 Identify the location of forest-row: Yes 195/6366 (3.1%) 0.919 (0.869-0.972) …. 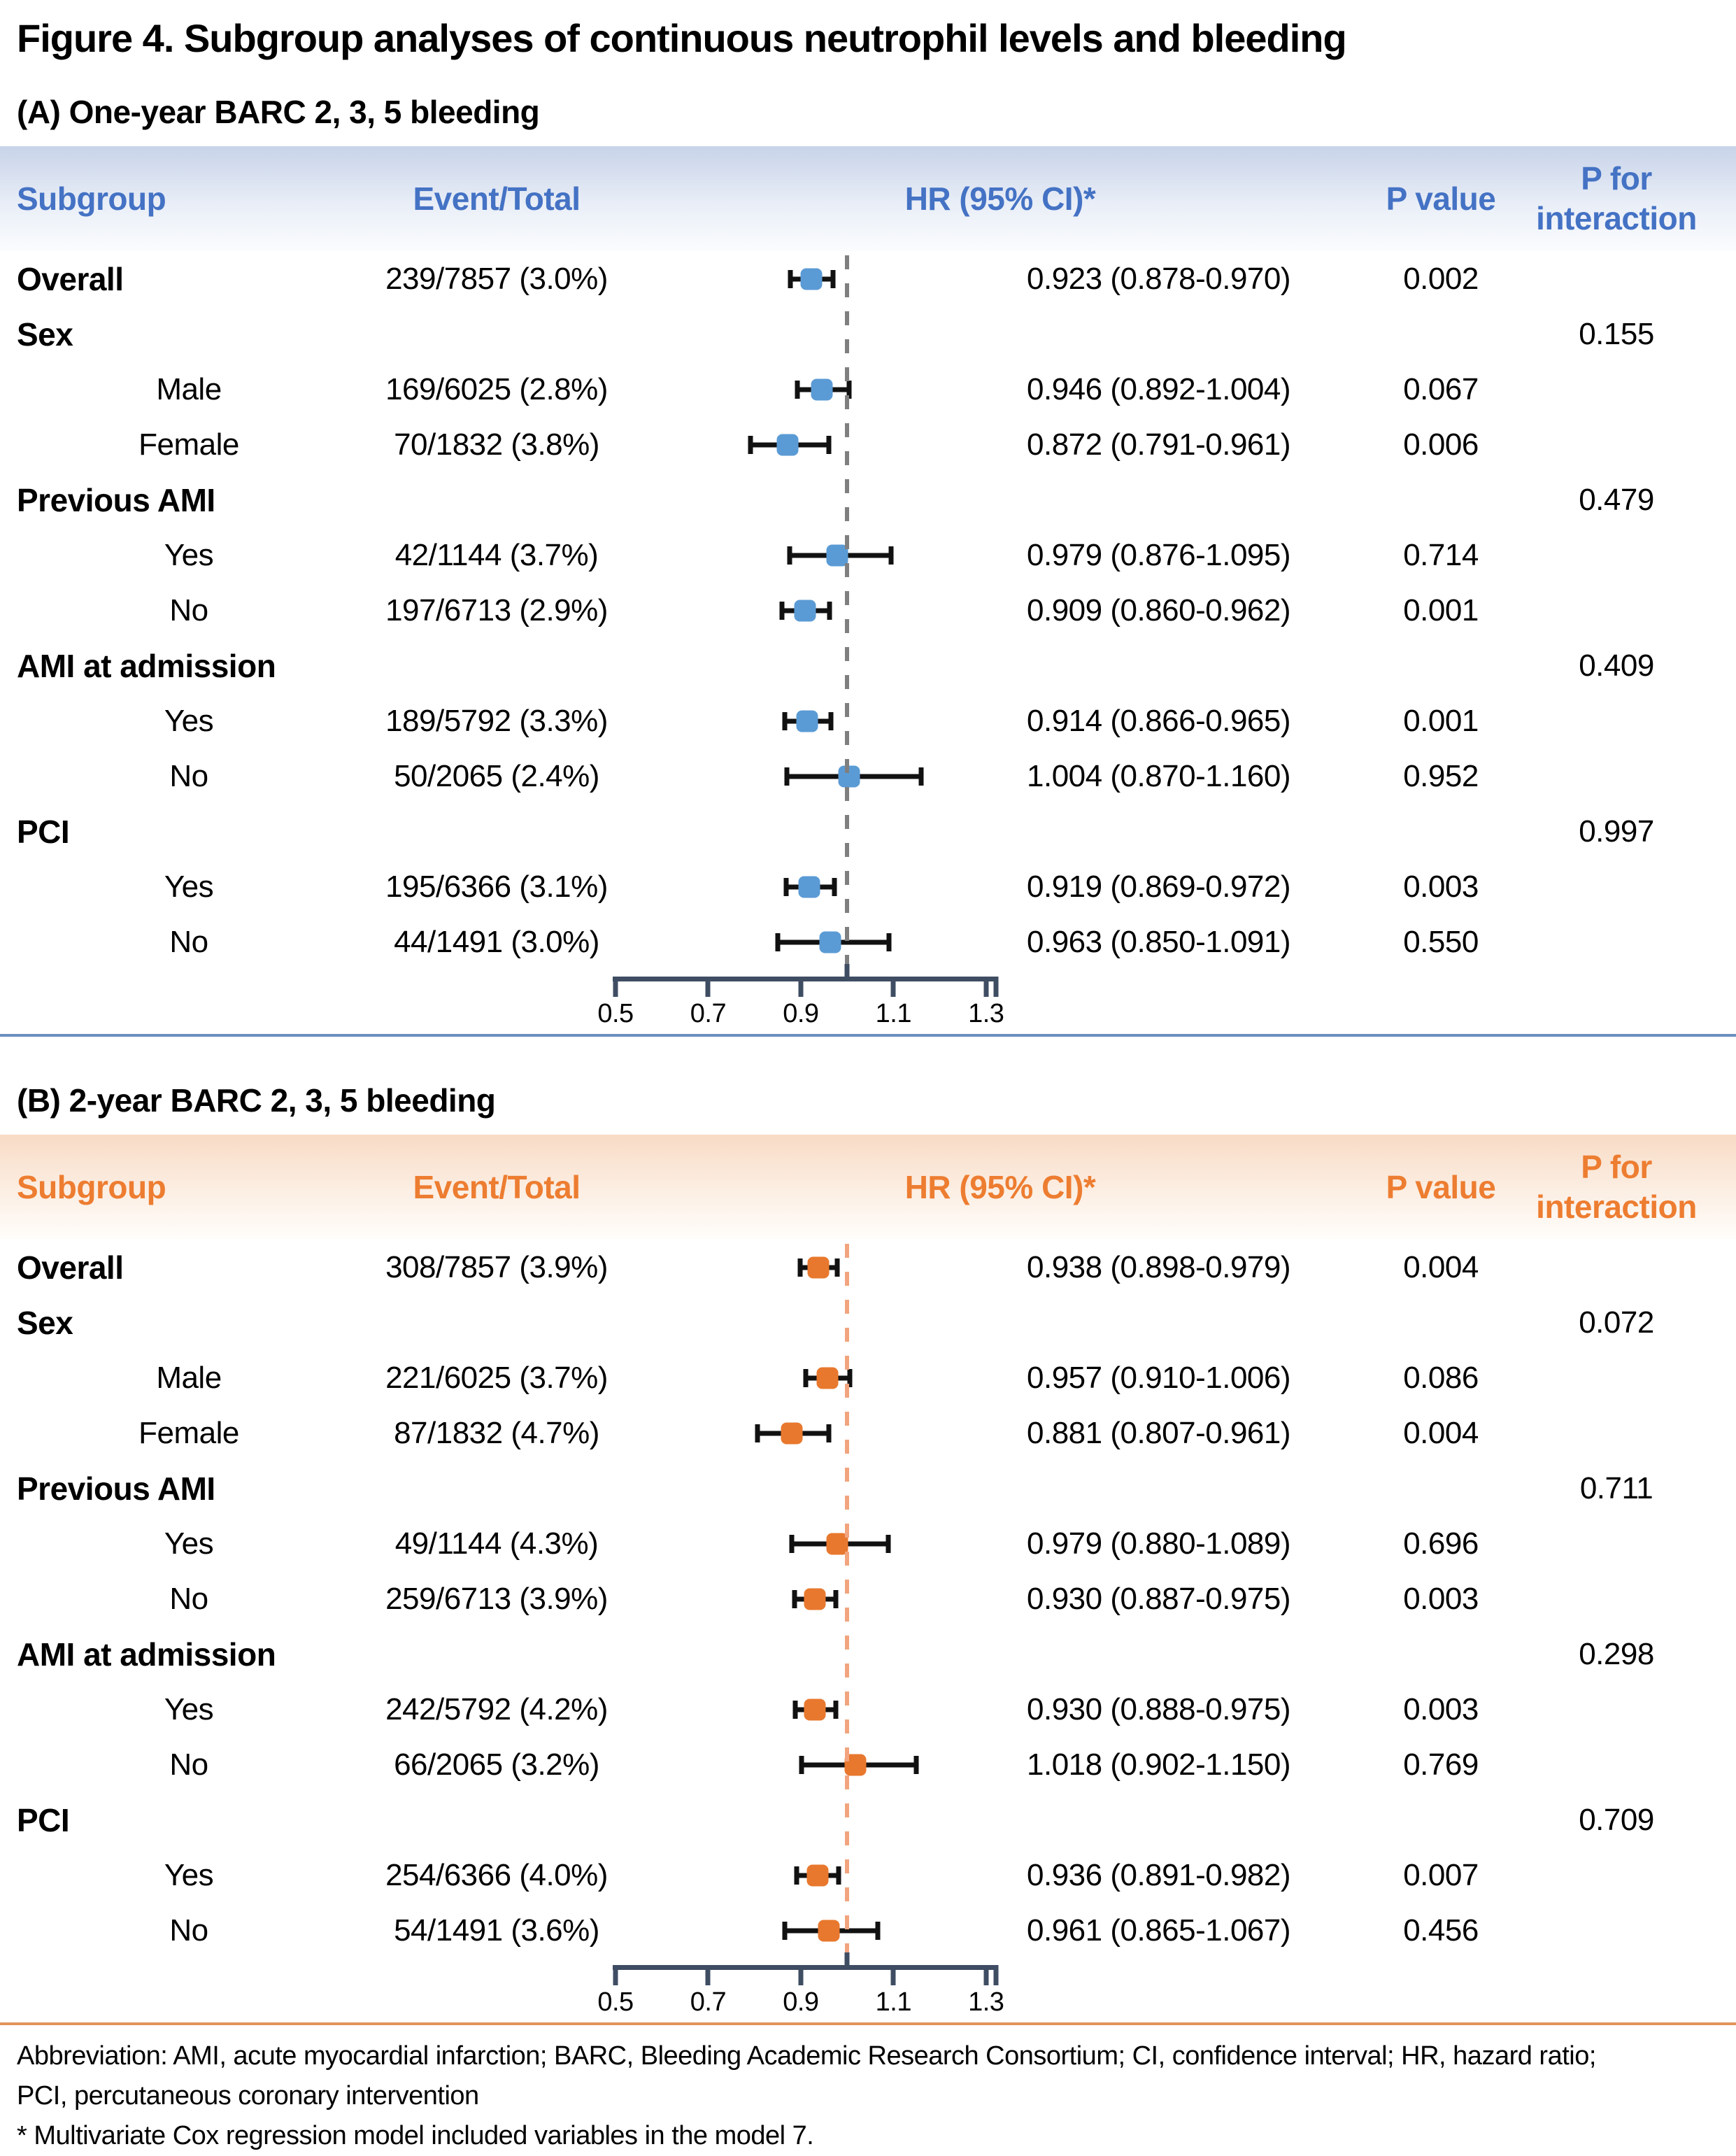
(868, 887).